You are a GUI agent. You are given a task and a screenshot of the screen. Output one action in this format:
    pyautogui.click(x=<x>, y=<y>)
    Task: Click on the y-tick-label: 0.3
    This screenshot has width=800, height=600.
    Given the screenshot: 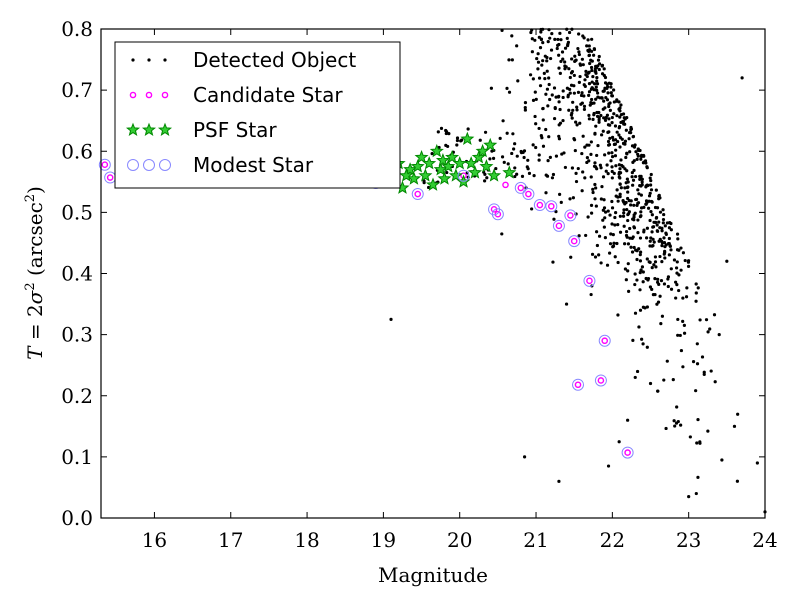 What is the action you would take?
    pyautogui.click(x=77, y=335)
    